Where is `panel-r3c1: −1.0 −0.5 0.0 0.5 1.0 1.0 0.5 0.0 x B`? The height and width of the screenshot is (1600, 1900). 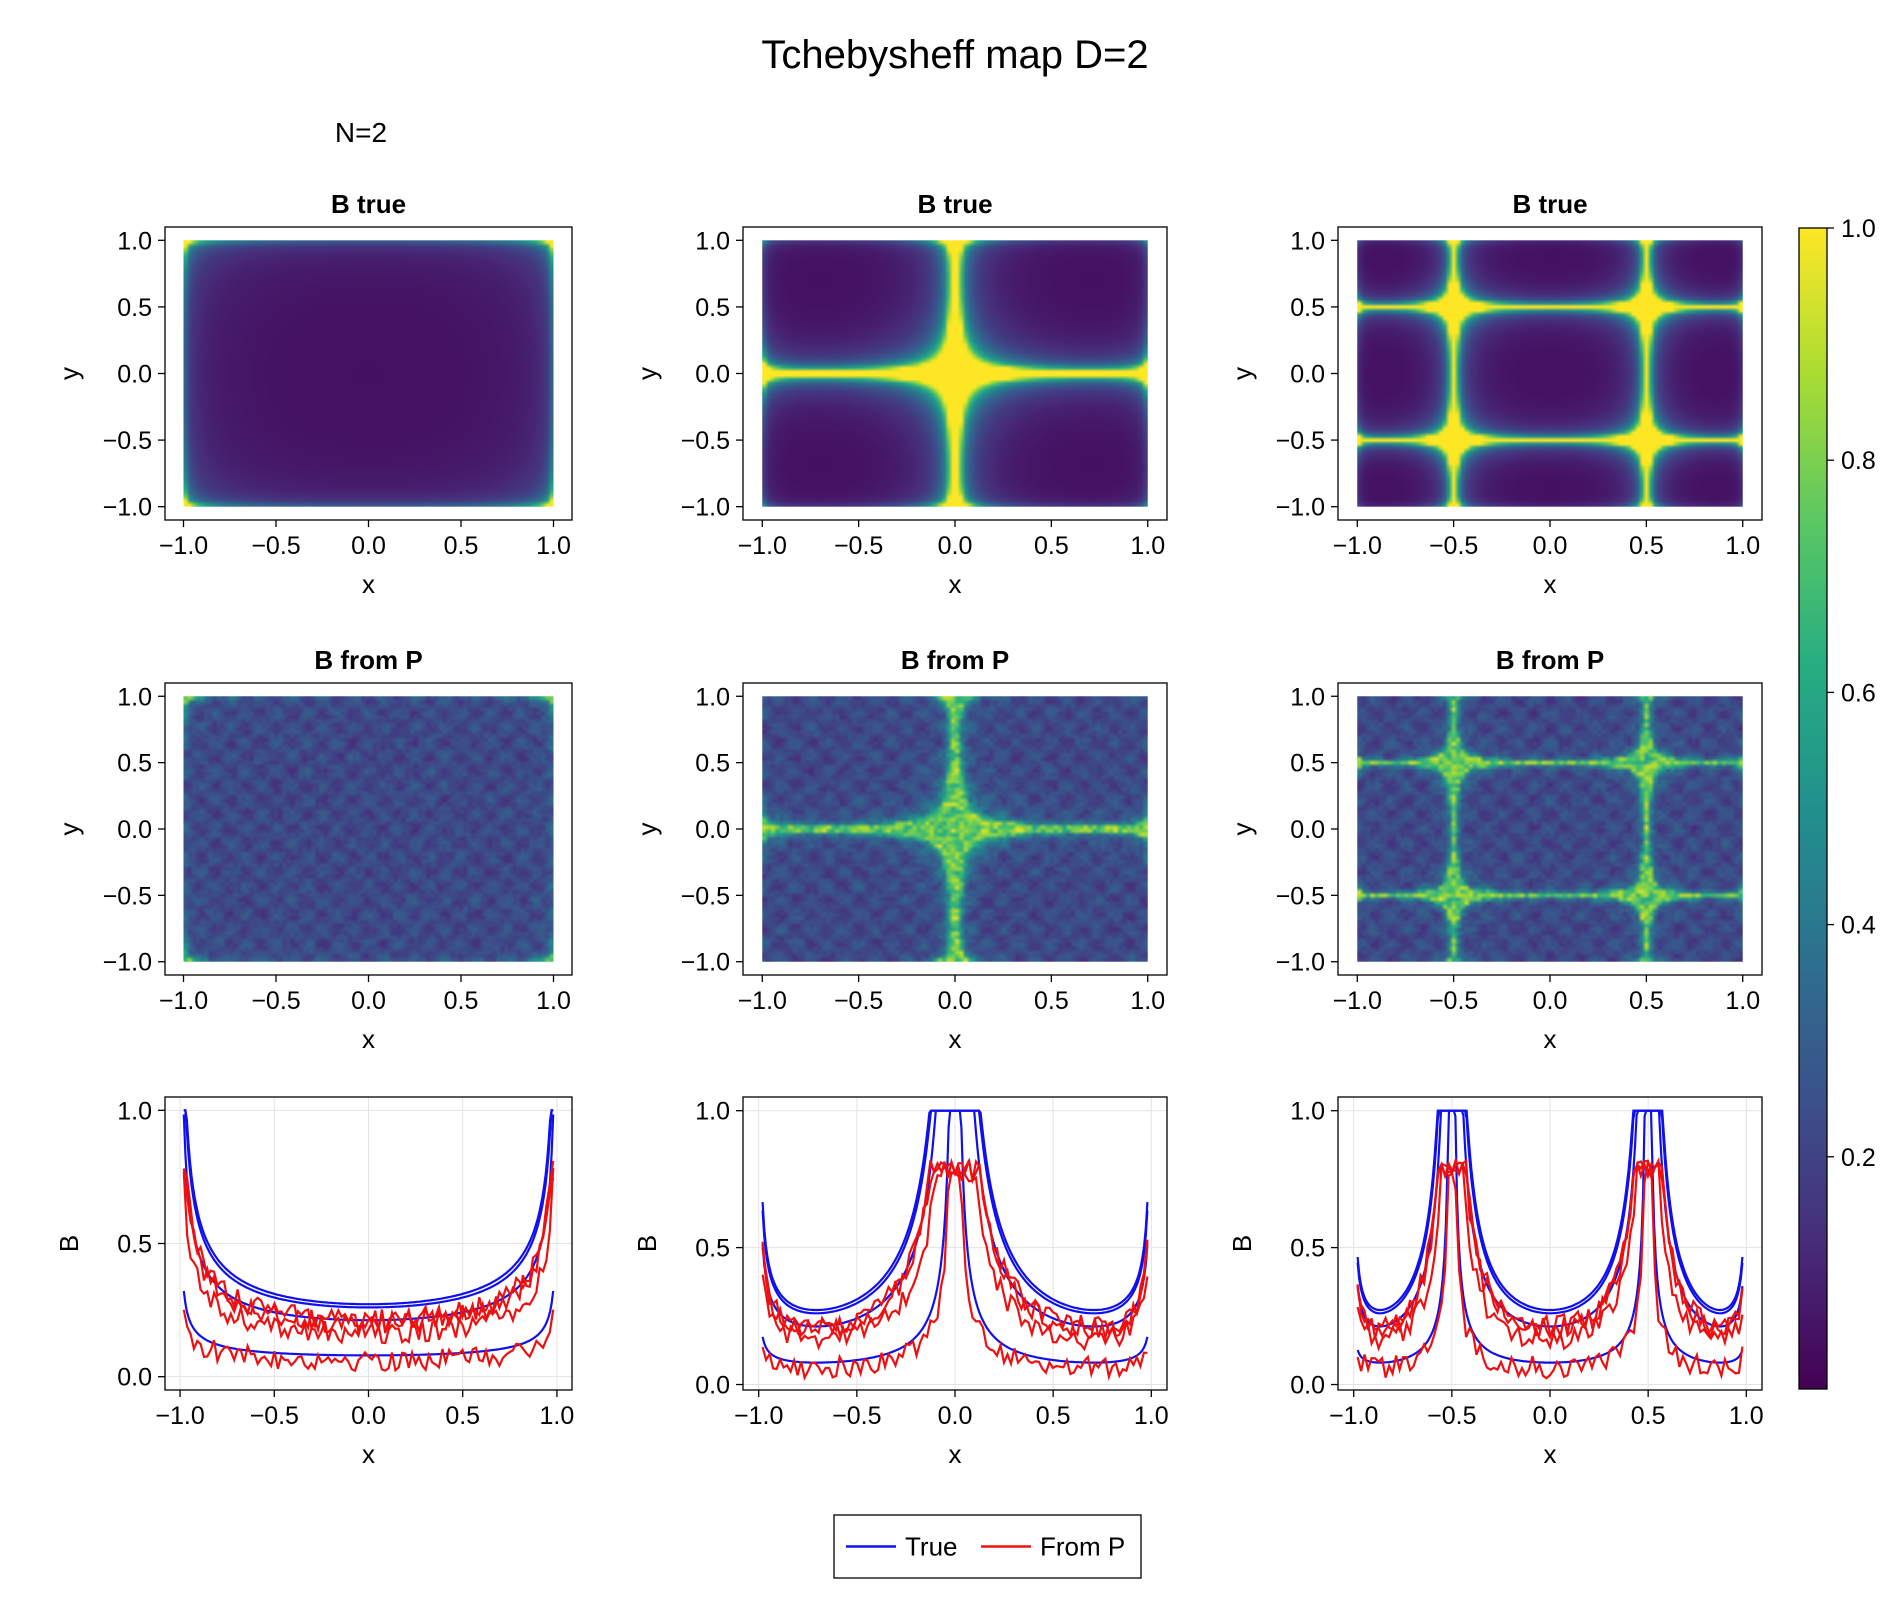 panel-r3c1: −1.0 −0.5 0.0 0.5 1.0 1.0 0.5 0.0 x B is located at coordinates (314, 1282).